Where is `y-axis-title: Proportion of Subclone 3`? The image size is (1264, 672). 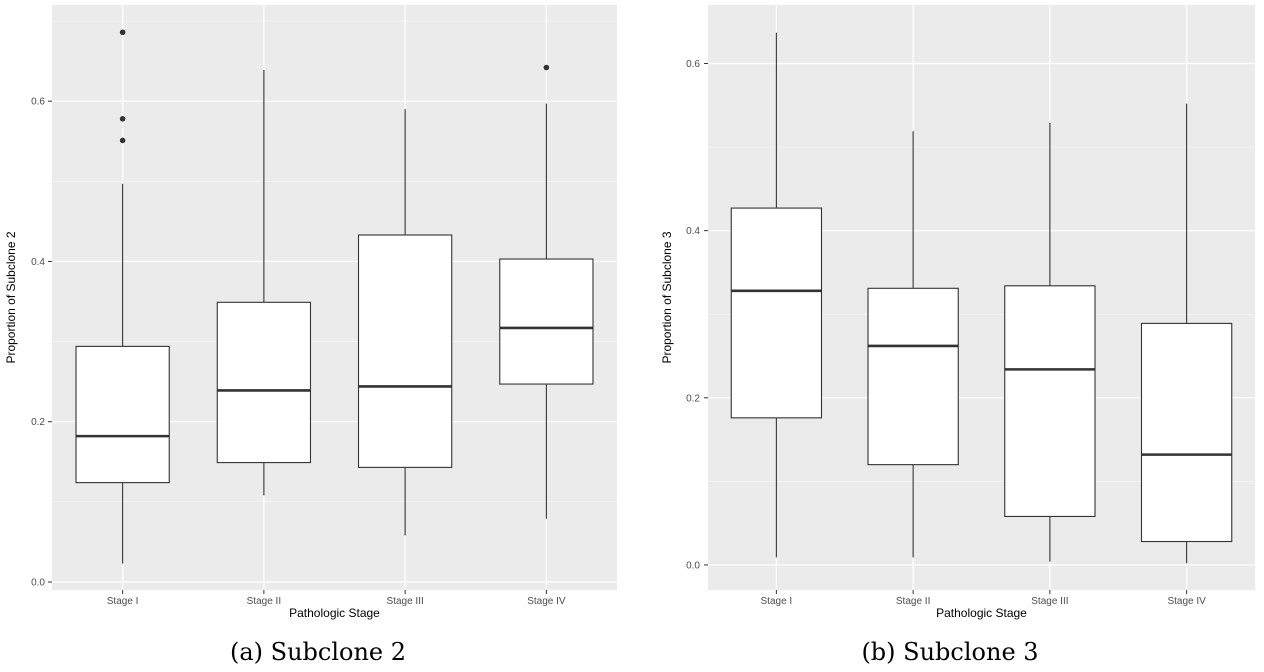 y-axis-title: Proportion of Subclone 3 is located at coordinates (667, 297).